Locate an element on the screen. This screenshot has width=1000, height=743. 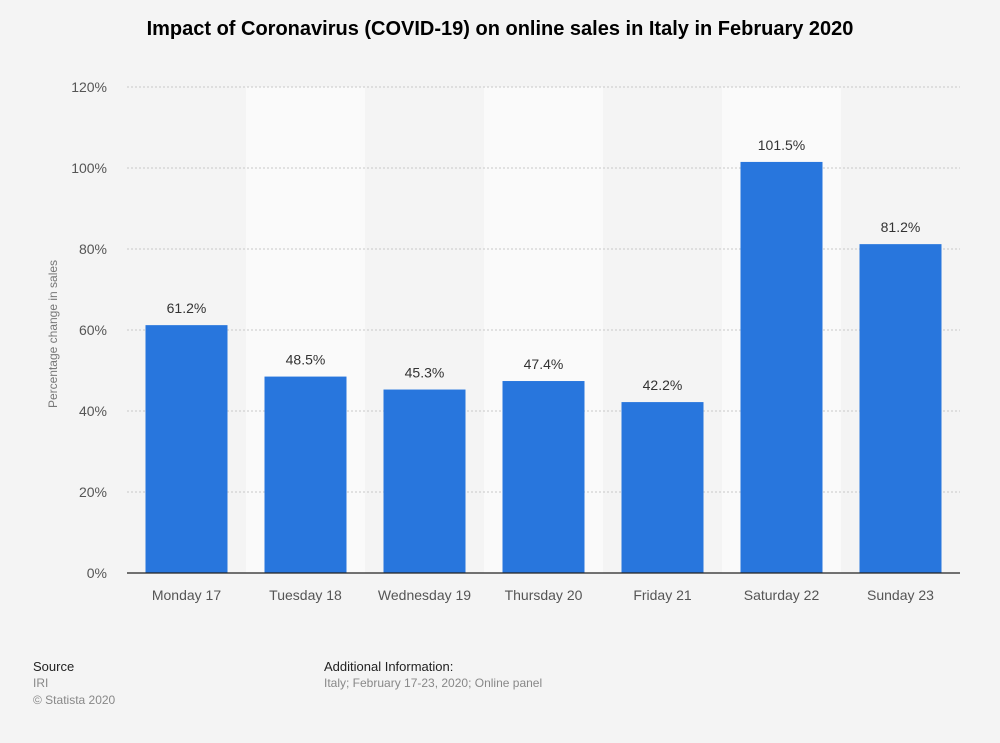
x-tick-label: Saturday 22 is located at coordinates (782, 595).